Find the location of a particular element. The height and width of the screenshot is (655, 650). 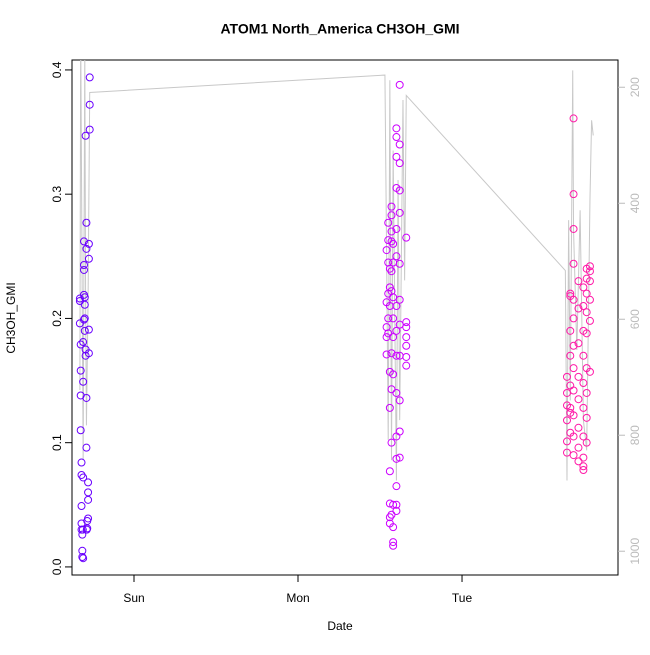

y2-tick-label: 800 is located at coordinates (635, 435).